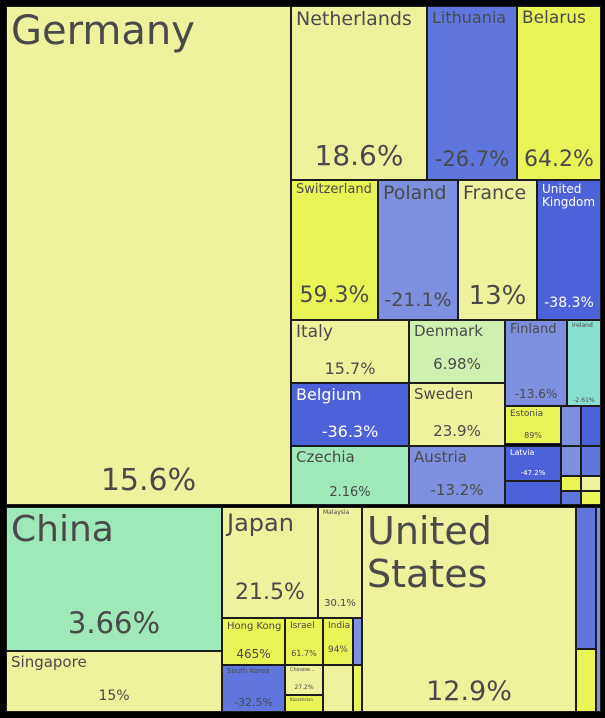 This screenshot has height=718, width=605. Describe the element at coordinates (336, 512) in the screenshot. I see `tile-label: Malaysia` at that location.